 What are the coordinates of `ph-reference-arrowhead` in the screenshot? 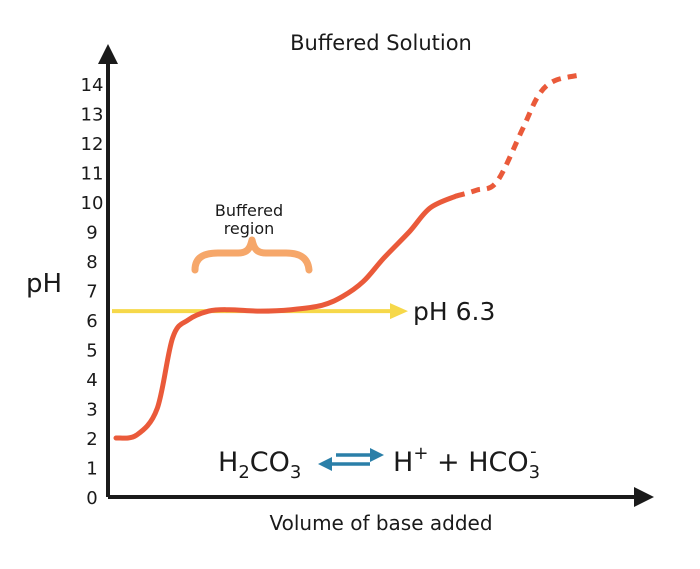 It's located at (399, 311).